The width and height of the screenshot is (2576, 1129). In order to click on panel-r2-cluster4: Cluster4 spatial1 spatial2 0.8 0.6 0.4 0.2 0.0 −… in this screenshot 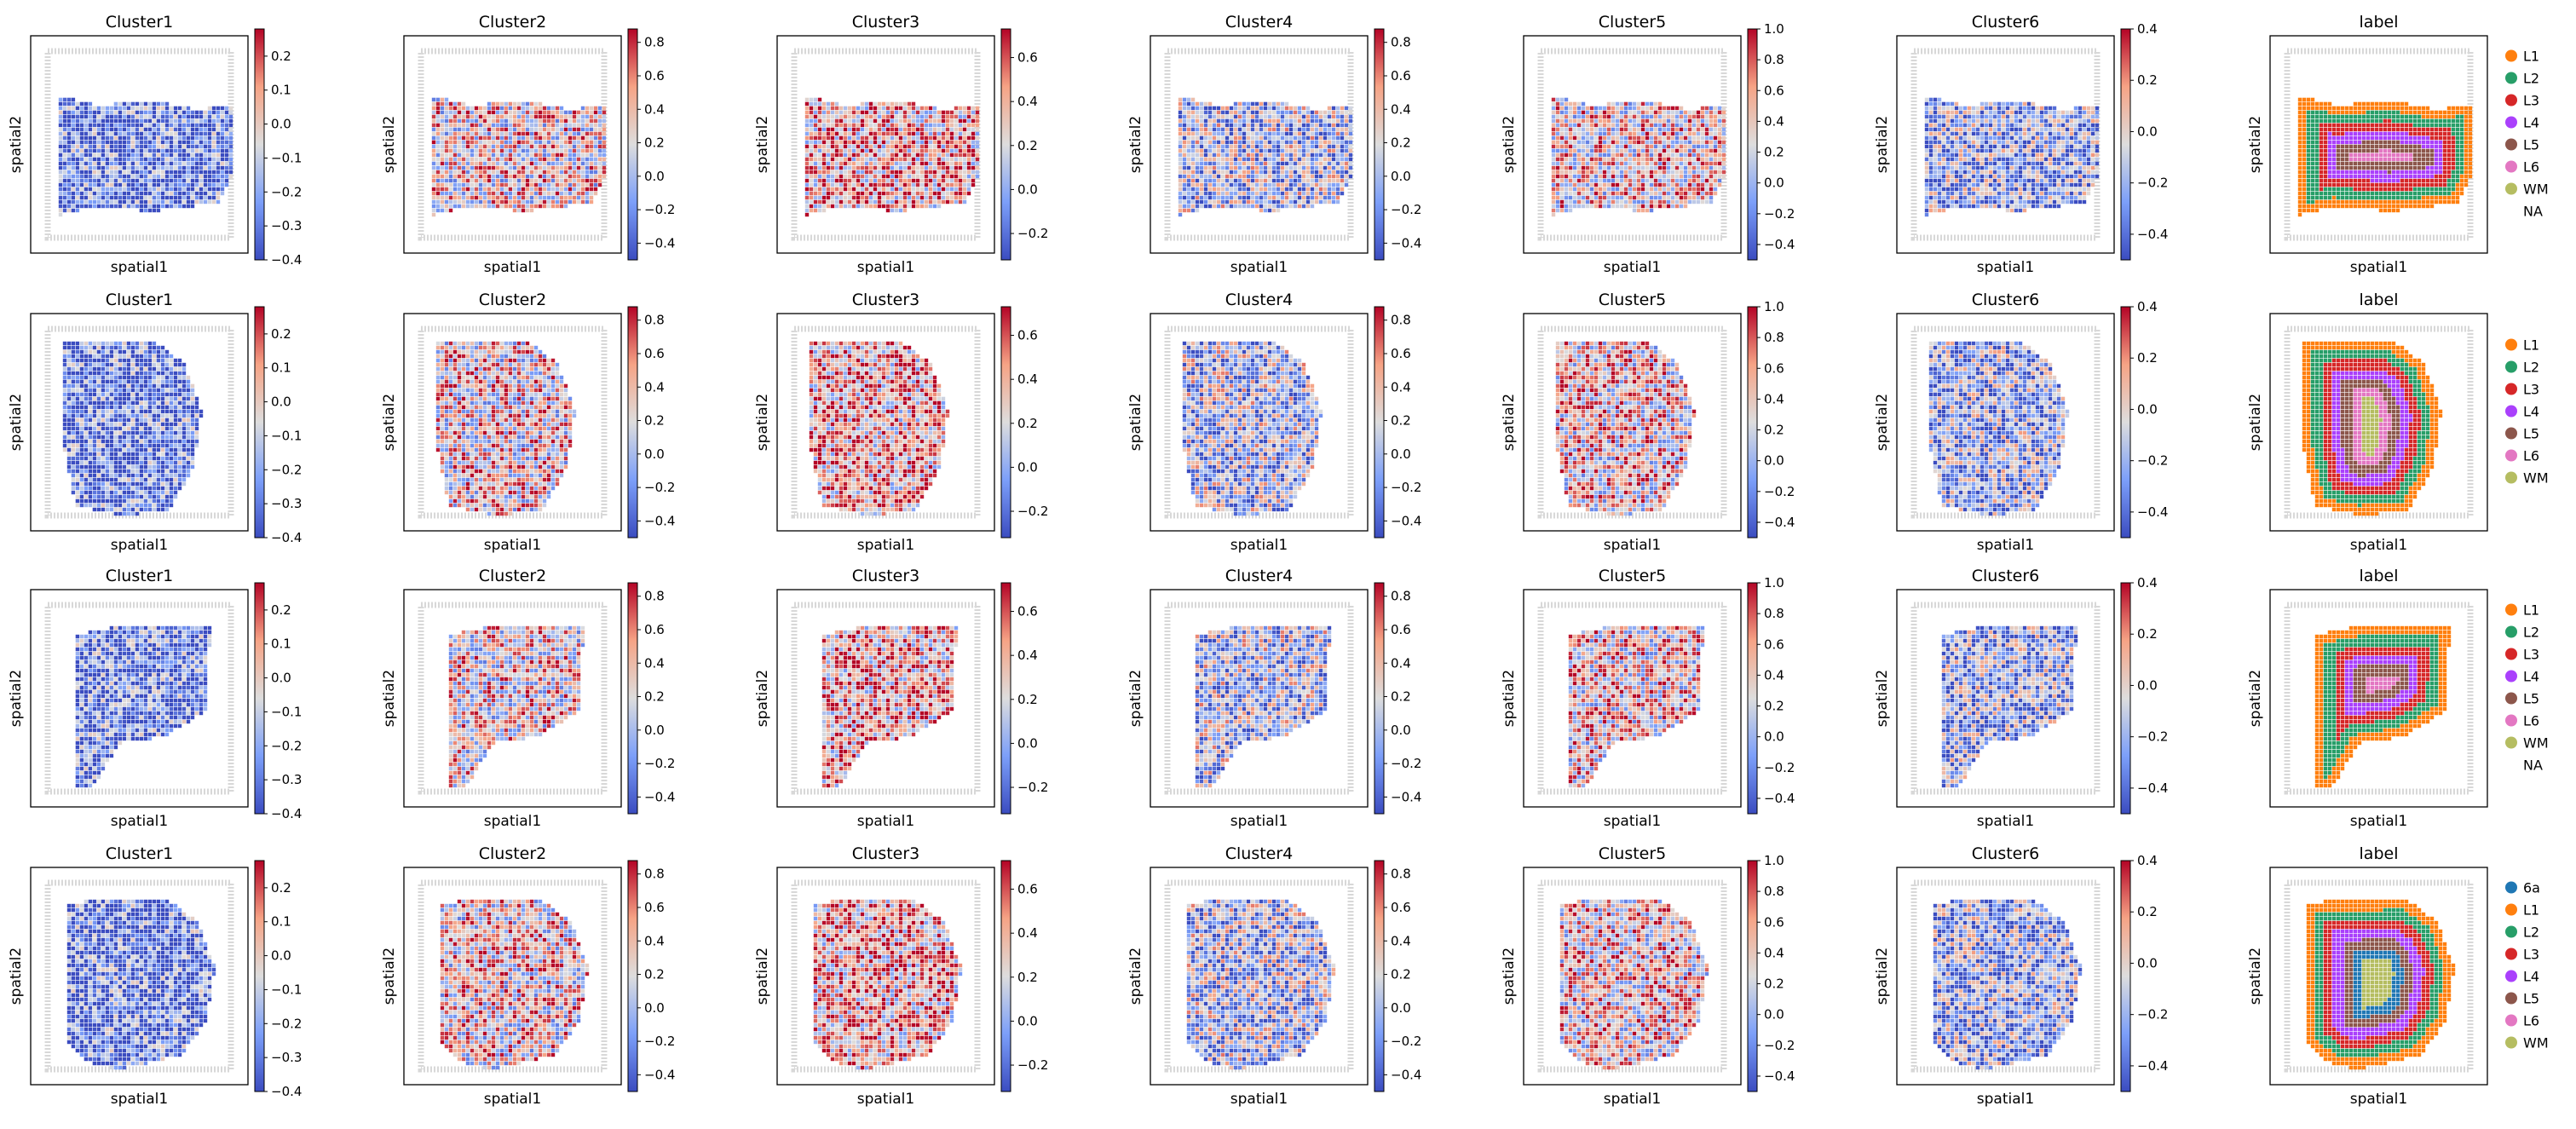, I will do `click(1274, 423)`.